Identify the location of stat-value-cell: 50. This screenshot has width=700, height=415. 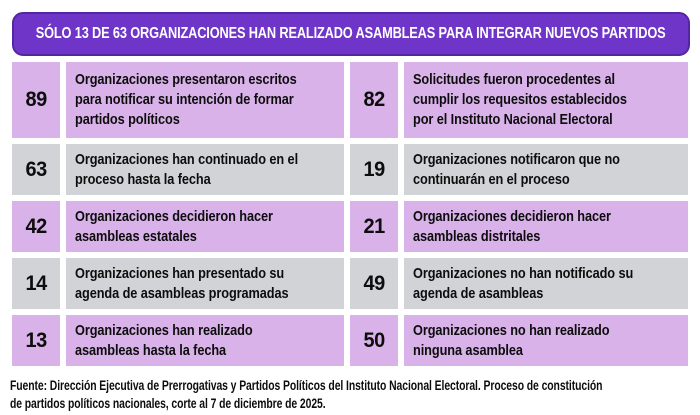
(374, 340).